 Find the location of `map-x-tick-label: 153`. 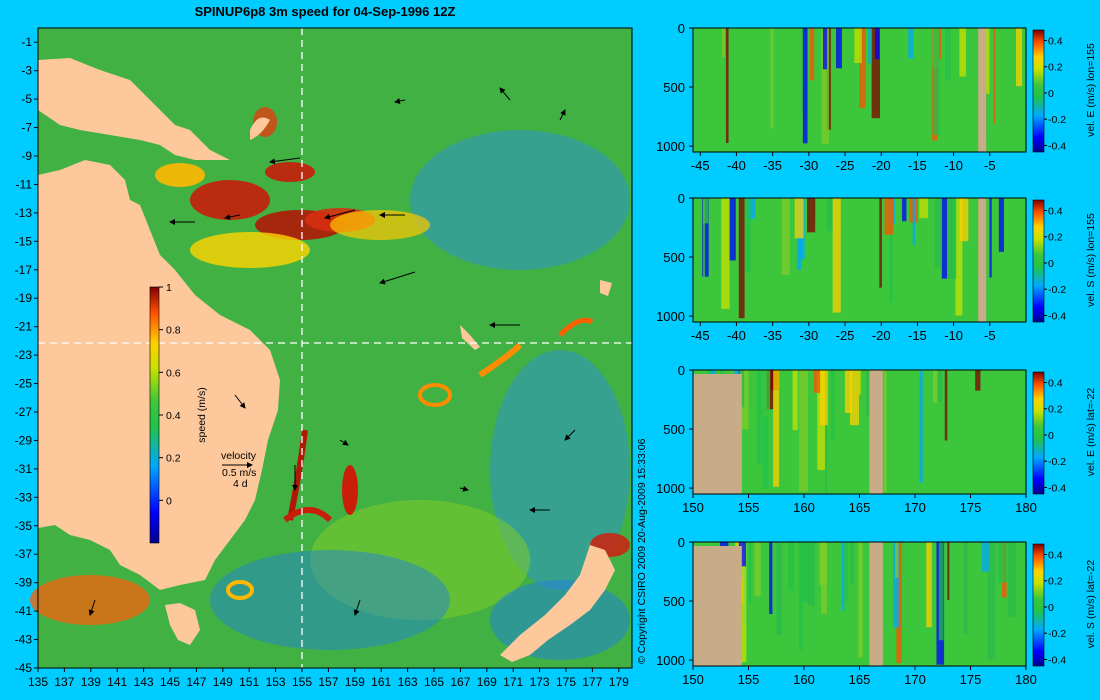

map-x-tick-label: 153 is located at coordinates (276, 682).